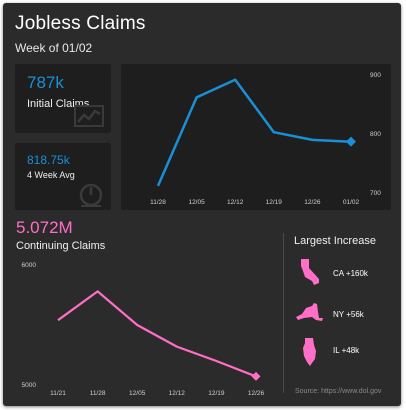 Image resolution: width=406 pixels, height=410 pixels. What do you see at coordinates (283, 313) in the screenshot?
I see `section-divider` at bounding box center [283, 313].